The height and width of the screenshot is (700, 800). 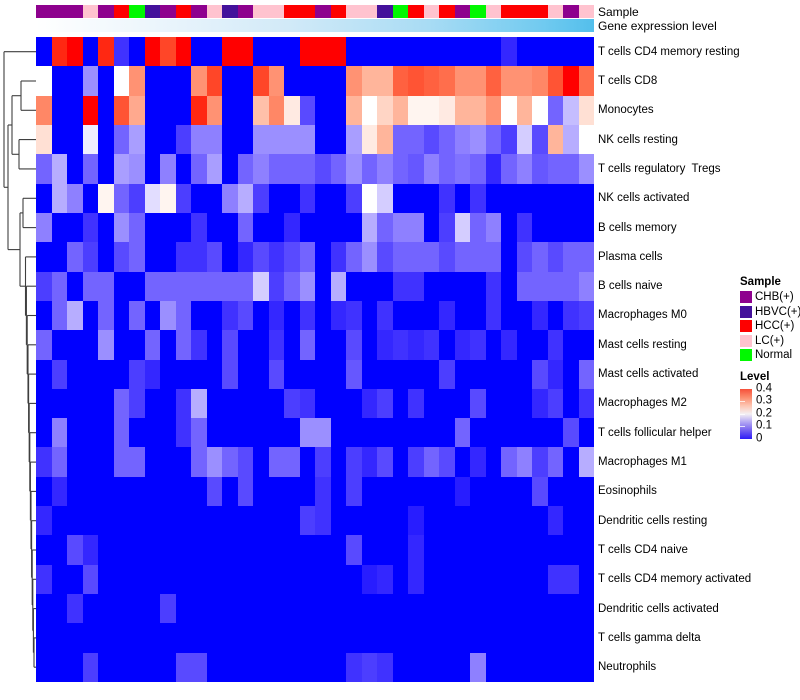 What do you see at coordinates (637, 227) in the screenshot?
I see `row-label: B cells memory` at bounding box center [637, 227].